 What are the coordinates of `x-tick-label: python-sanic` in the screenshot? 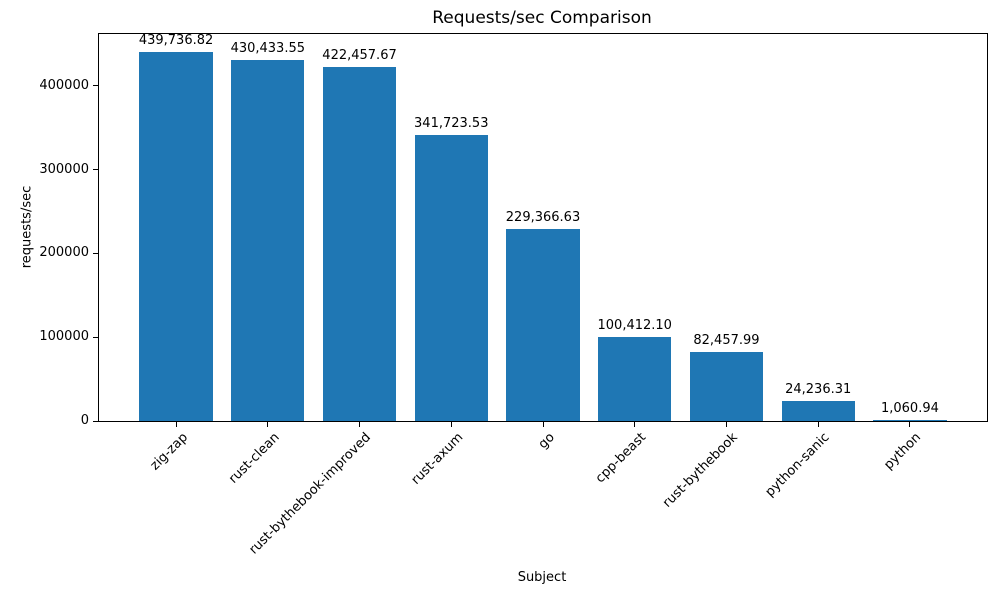 It's located at (797, 465).